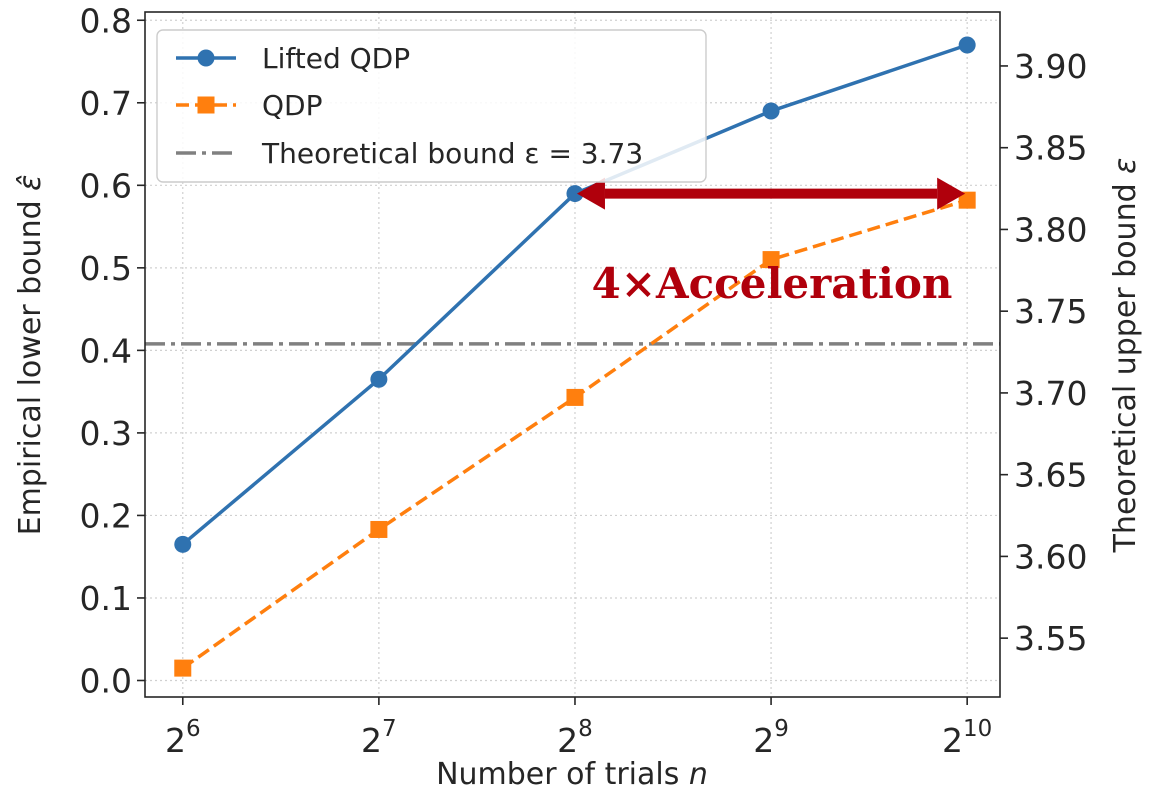  What do you see at coordinates (772, 283) in the screenshot?
I see `acceleration-label: 4×Acceleration` at bounding box center [772, 283].